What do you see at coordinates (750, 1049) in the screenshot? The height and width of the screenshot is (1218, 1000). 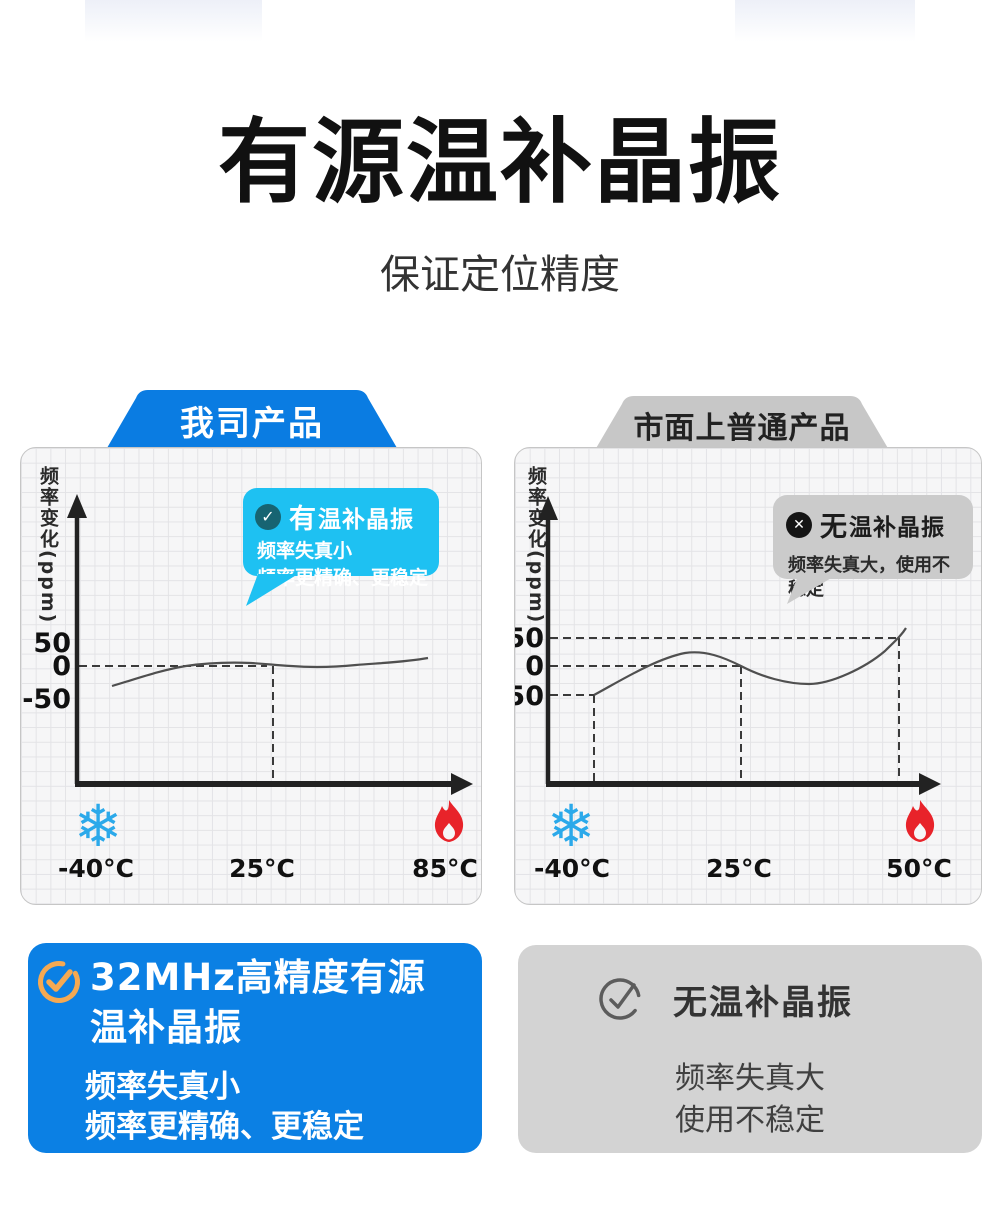 I see `summary-card-generic: 无温补晶振 频率失真大 使用不稳定` at bounding box center [750, 1049].